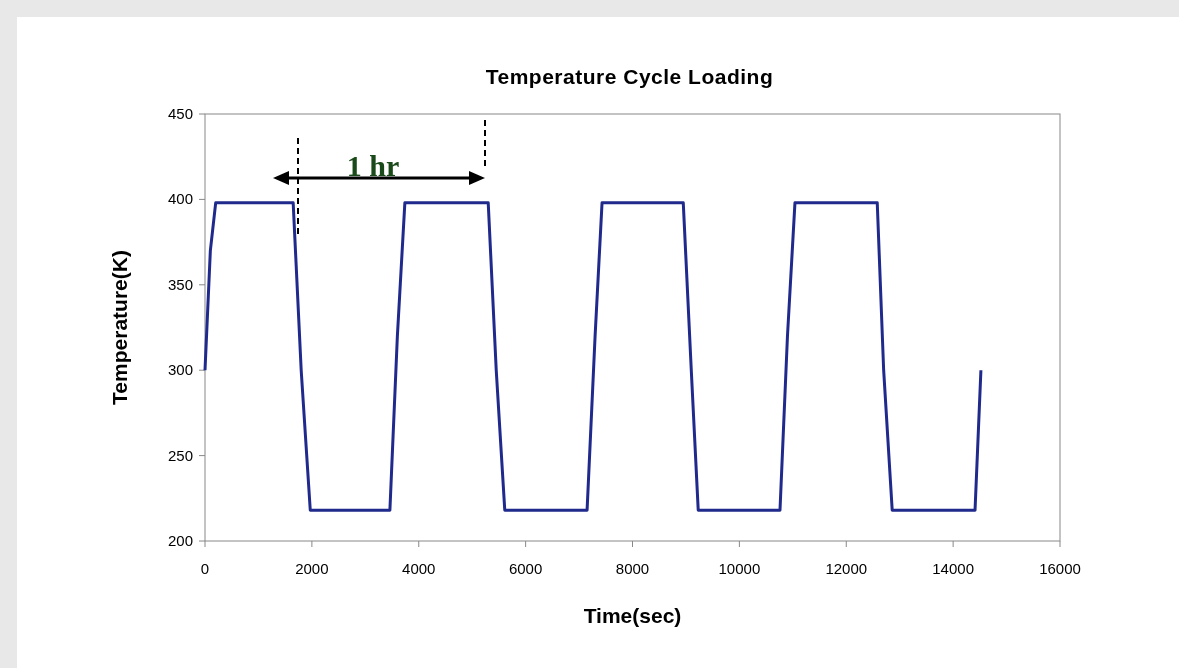 The width and height of the screenshot is (1179, 668). Describe the element at coordinates (953, 568) in the screenshot. I see `x-tick-label: 14000` at that location.